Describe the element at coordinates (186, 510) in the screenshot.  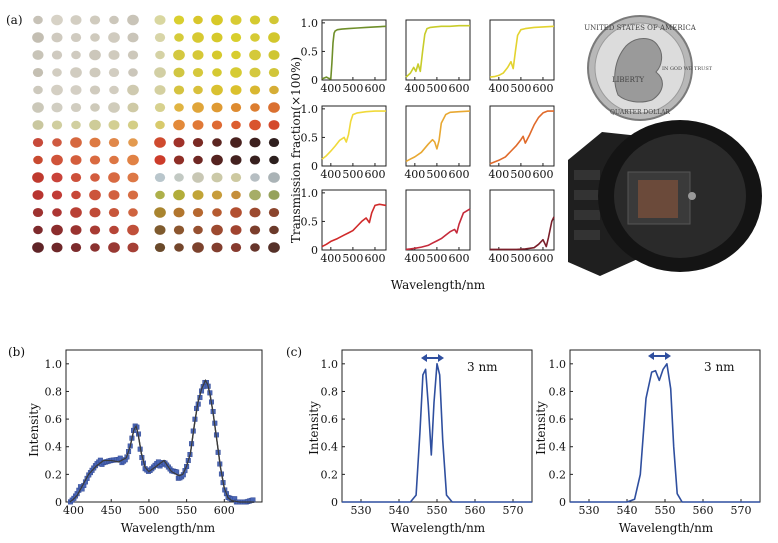
I see `x-tick-label: 550` at that location.